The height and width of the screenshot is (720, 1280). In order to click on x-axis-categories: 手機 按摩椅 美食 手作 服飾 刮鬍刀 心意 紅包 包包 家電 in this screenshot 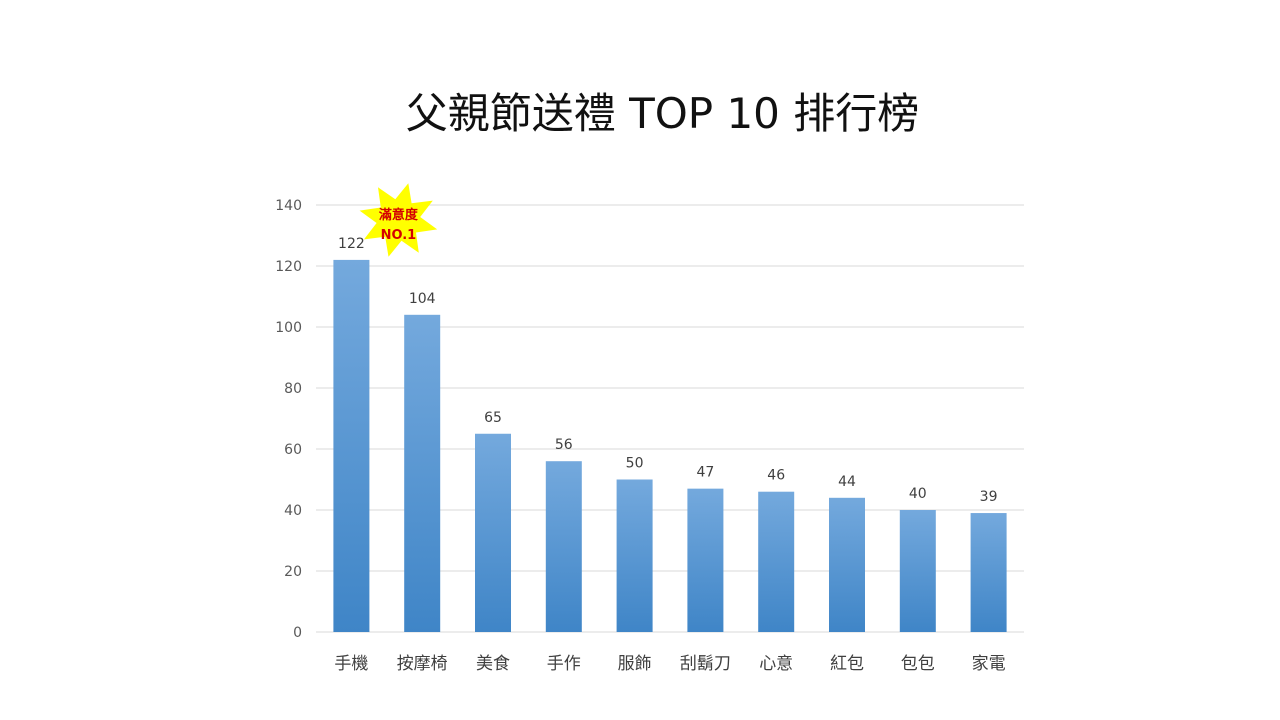, I will do `click(669, 664)`.